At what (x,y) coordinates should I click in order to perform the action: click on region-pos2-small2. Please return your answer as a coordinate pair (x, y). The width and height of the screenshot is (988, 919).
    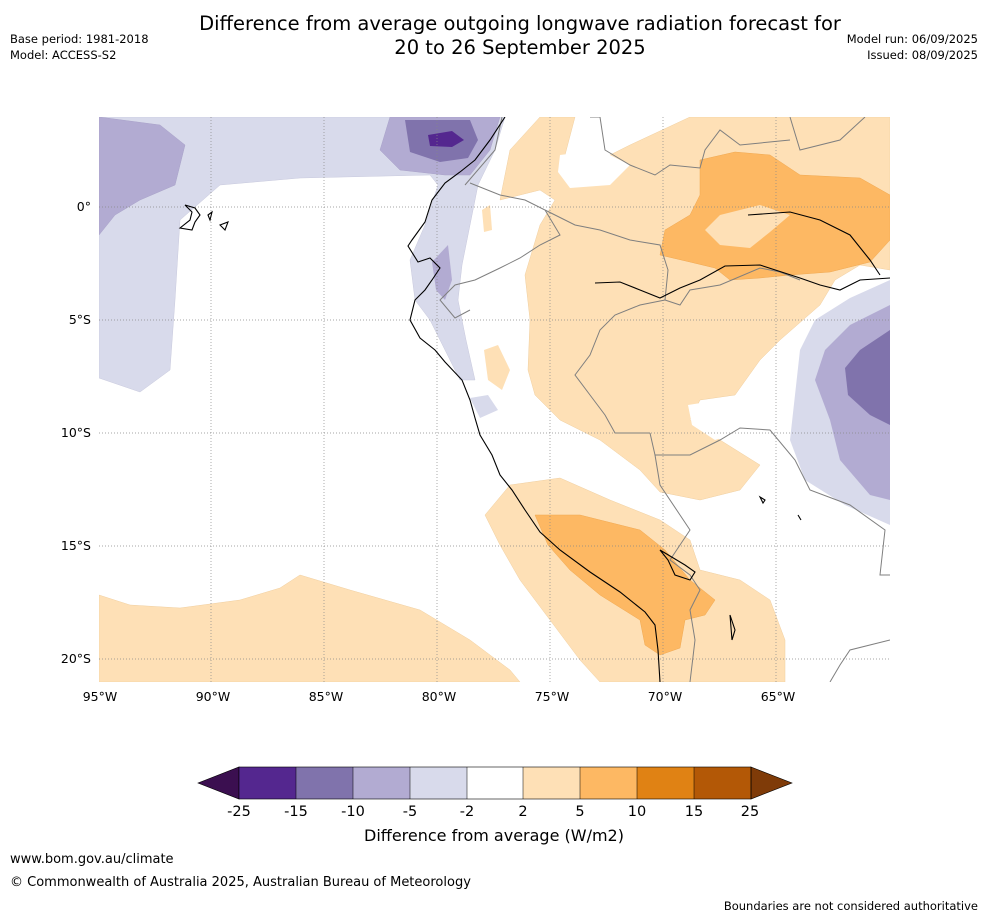
    Looking at the image, I should click on (487, 218).